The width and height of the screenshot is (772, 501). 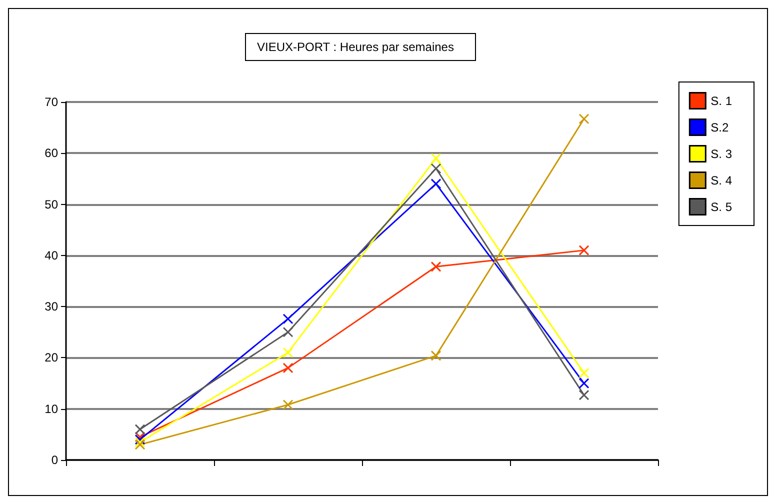 I want to click on y-tick-label: 50, so click(x=51, y=204).